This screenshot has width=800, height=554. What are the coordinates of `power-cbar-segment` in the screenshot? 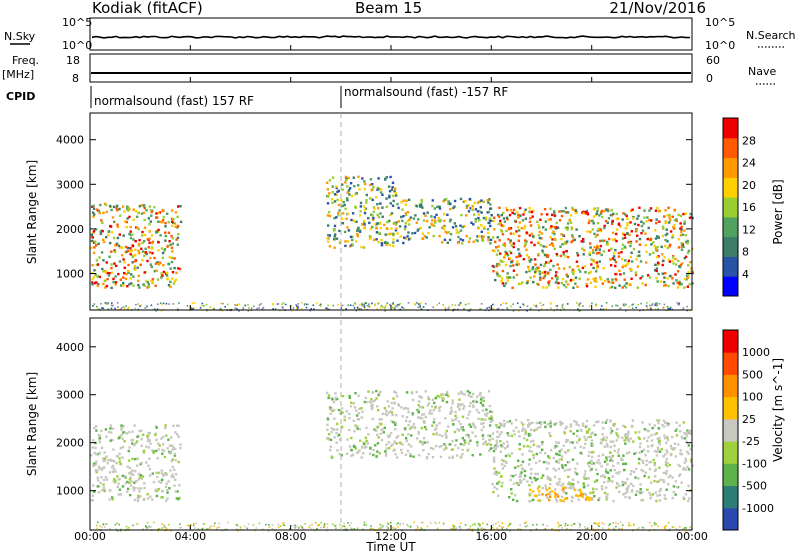 It's located at (730, 167).